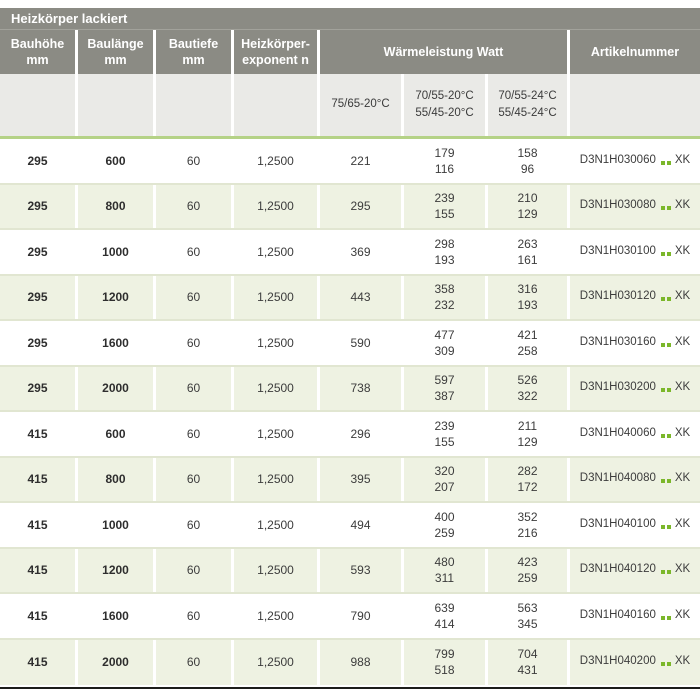 The height and width of the screenshot is (700, 700). I want to click on top-margin, so click(350, 4).